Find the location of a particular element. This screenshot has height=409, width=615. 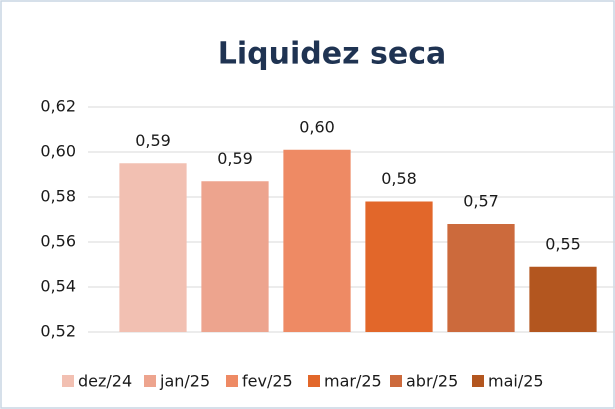

legend-label: jan/25 is located at coordinates (184, 381).